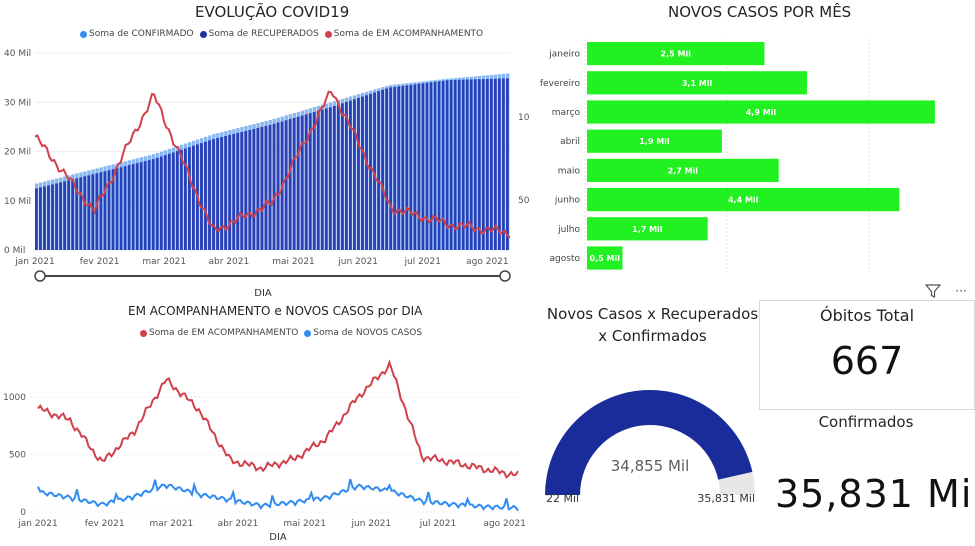 The width and height of the screenshot is (975, 546). What do you see at coordinates (652, 440) in the screenshot?
I see `gauge-chart: 34,855 Mil 22 Mil 35,831 Mil` at bounding box center [652, 440].